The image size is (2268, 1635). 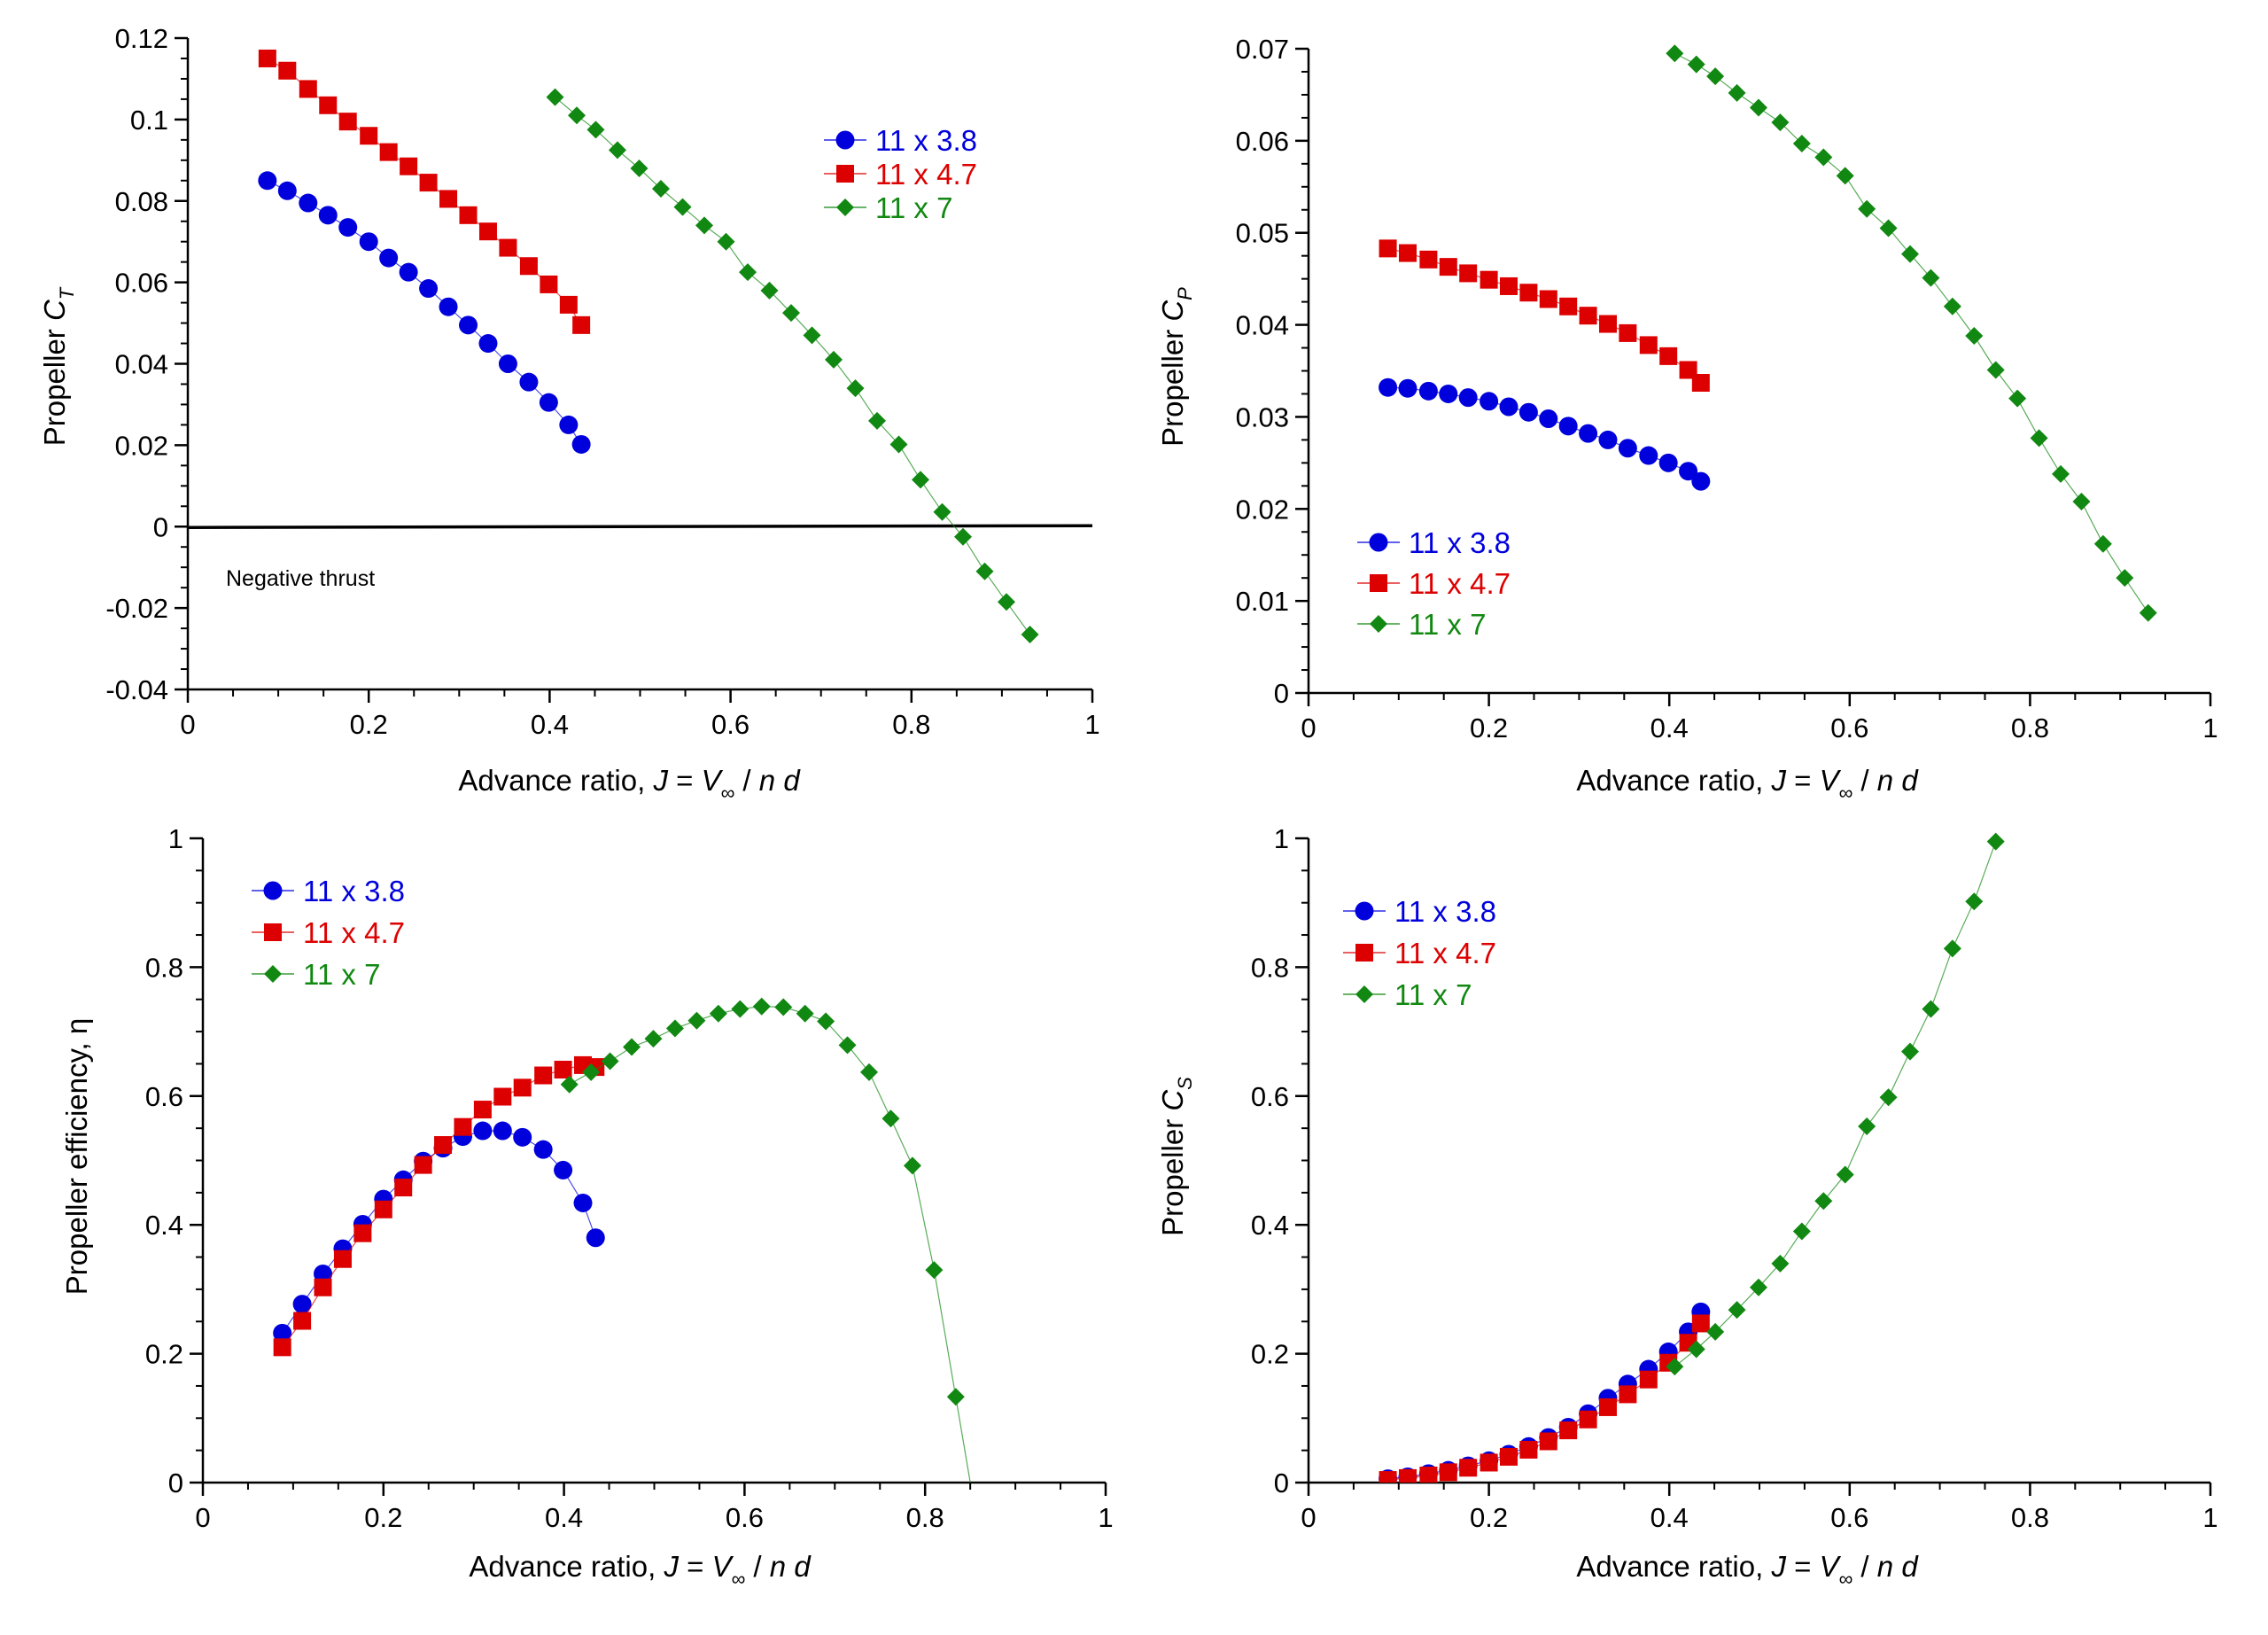 I want to click on eta-legend-label: 11 x 3.8, so click(x=354, y=891).